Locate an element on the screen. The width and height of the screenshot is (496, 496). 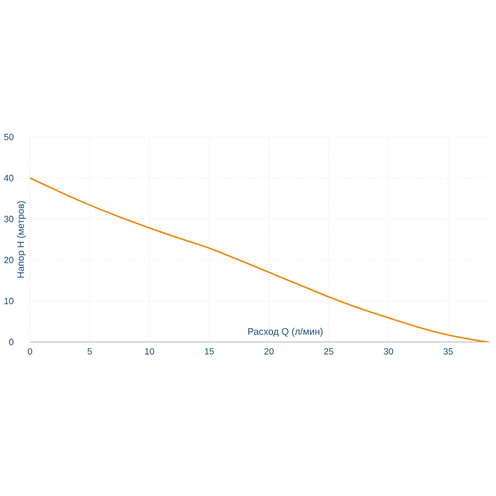
x-tick-label: 0 is located at coordinates (30, 351).